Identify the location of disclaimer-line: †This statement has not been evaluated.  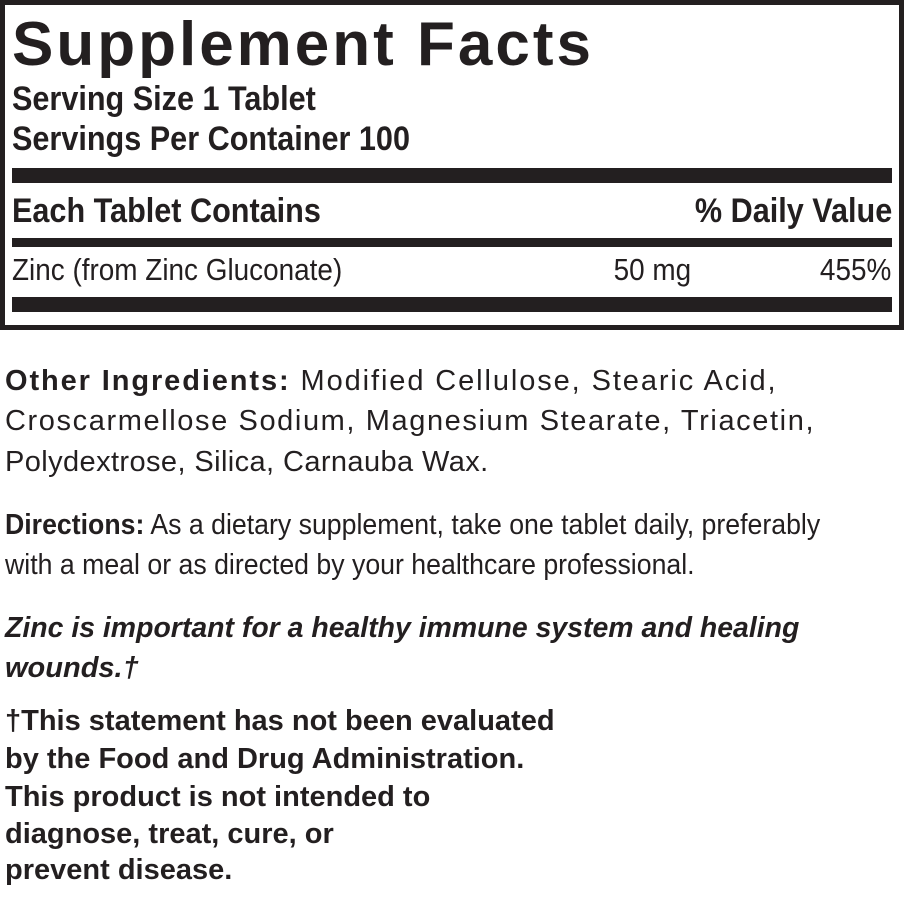
(280, 721).